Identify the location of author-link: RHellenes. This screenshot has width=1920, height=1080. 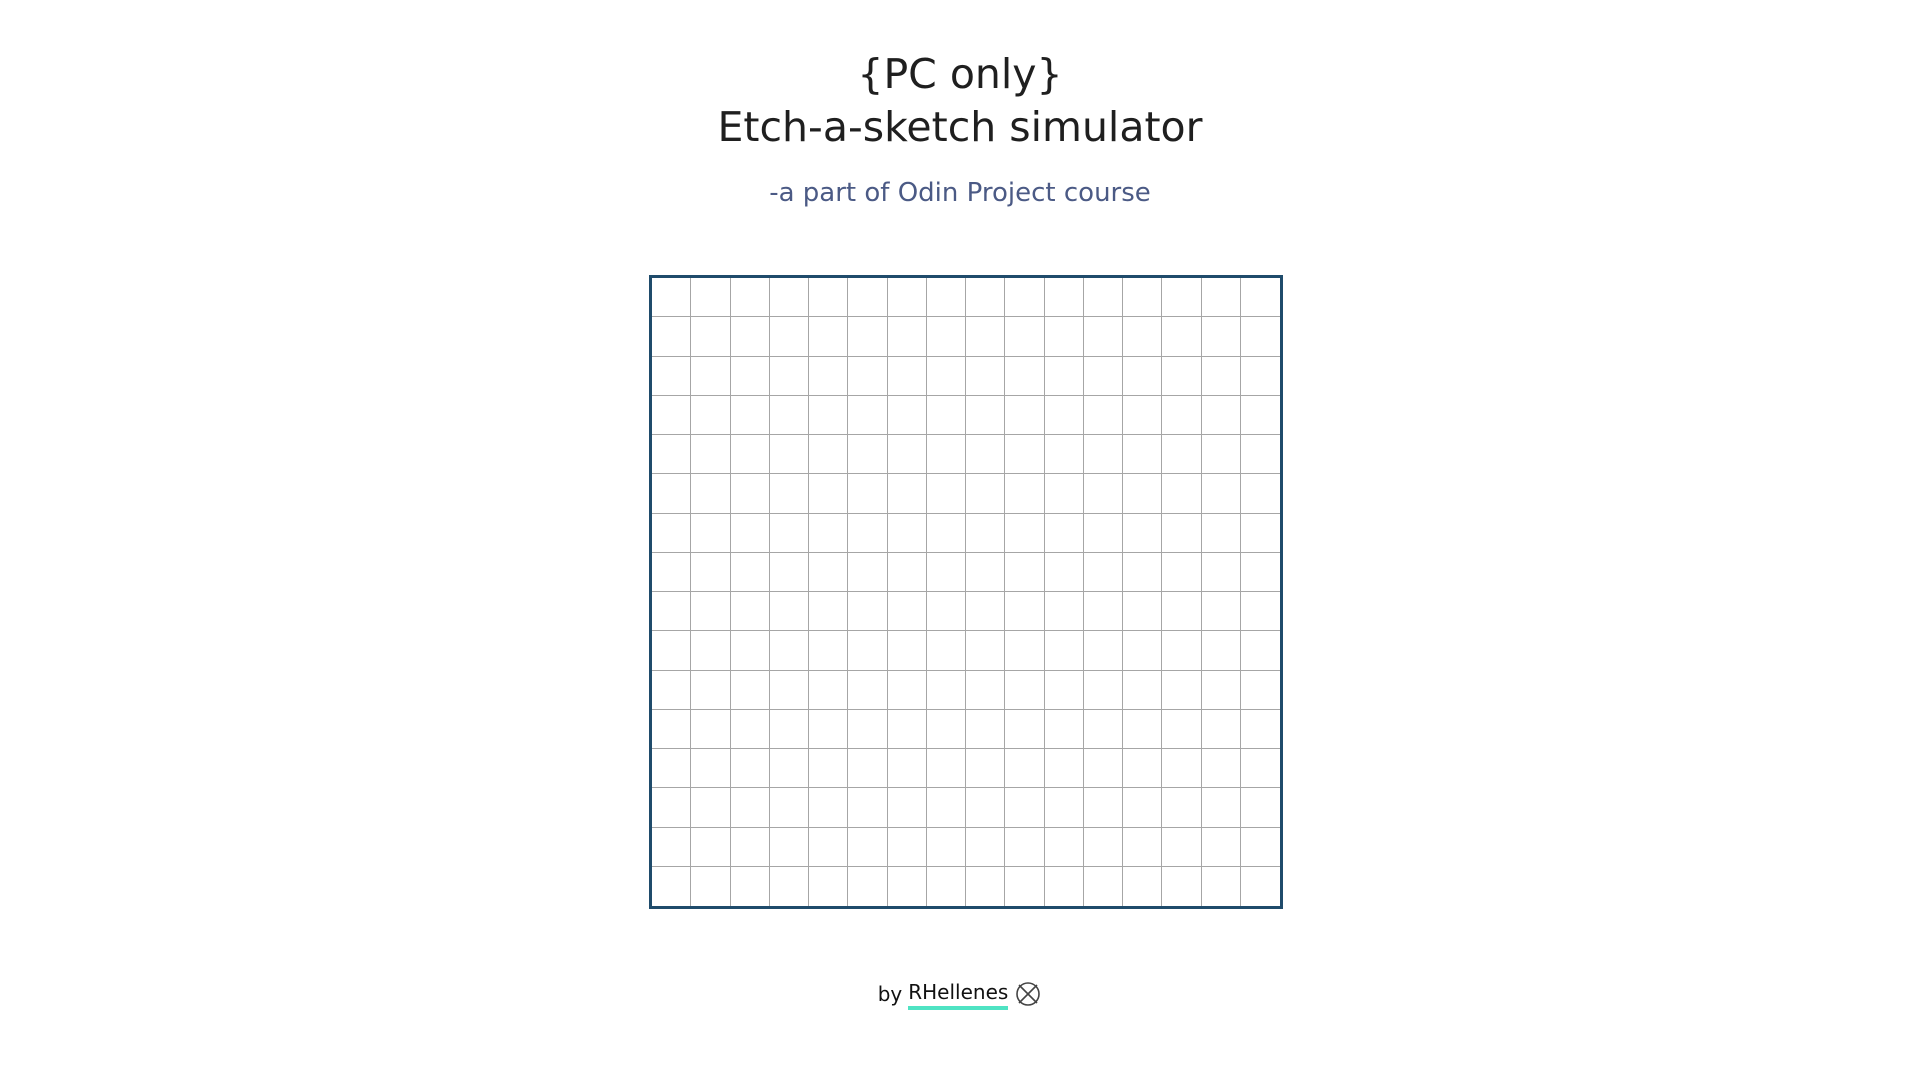
(958, 994).